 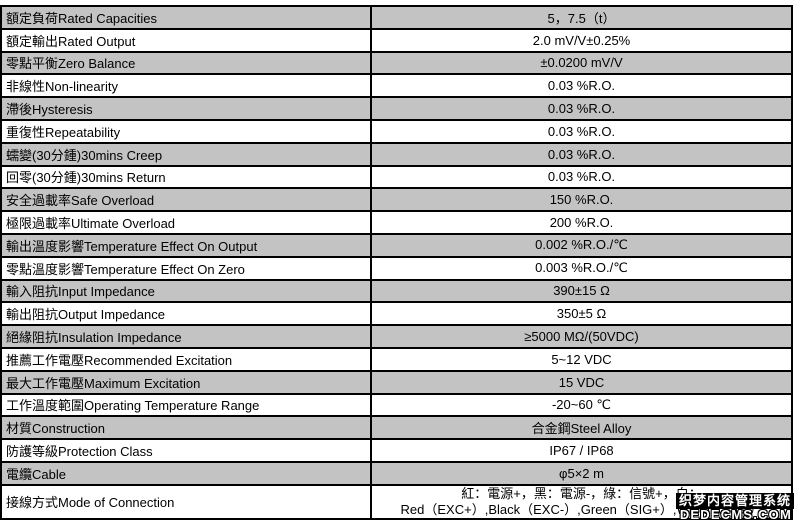 I want to click on spec-row: 額定負荷Rated Capacities 5，7.5（t）, so click(x=396, y=17).